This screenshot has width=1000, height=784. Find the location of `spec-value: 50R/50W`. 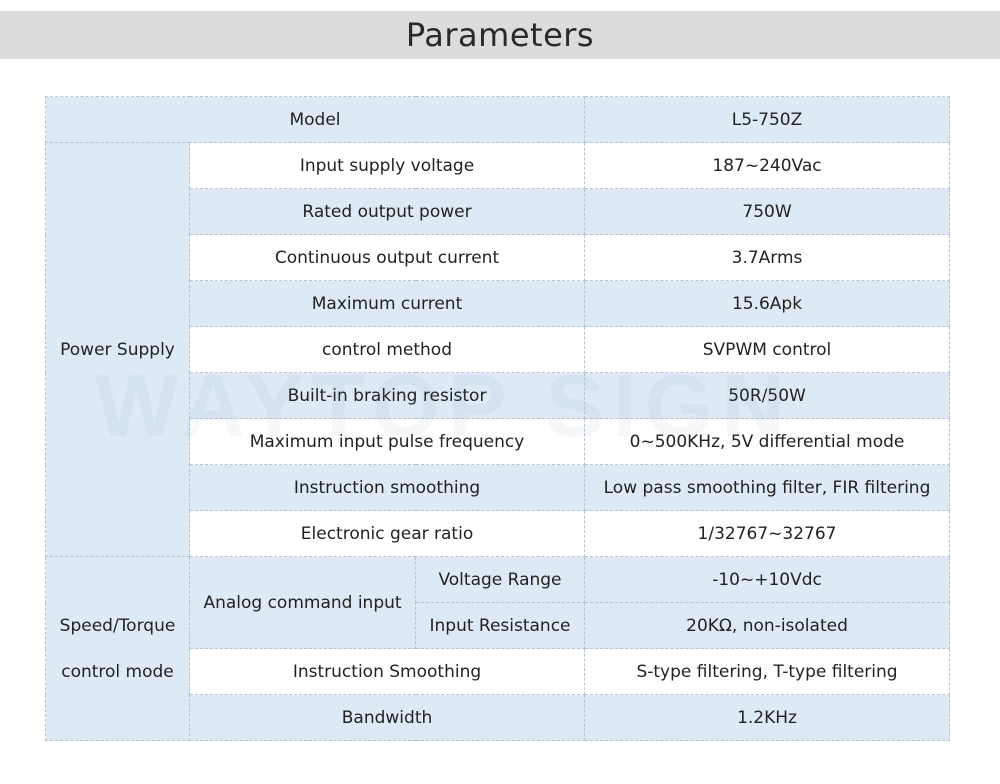

spec-value: 50R/50W is located at coordinates (767, 395).